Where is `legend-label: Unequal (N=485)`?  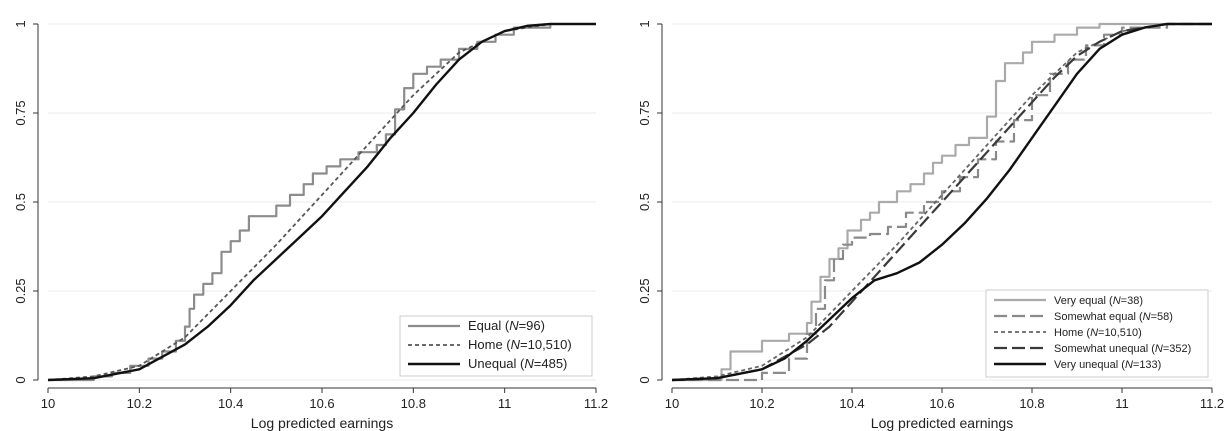
legend-label: Unequal (N=485) is located at coordinates (517, 363).